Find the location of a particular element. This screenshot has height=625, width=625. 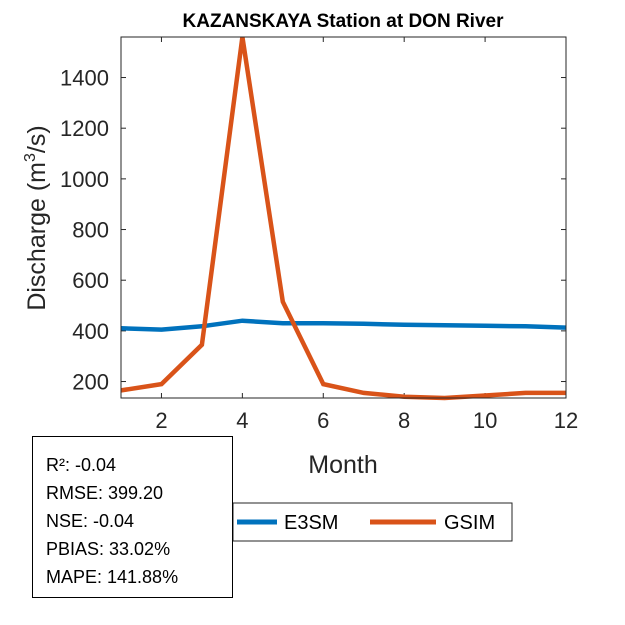

legend-label-e3sm: E3SM is located at coordinates (311, 523).